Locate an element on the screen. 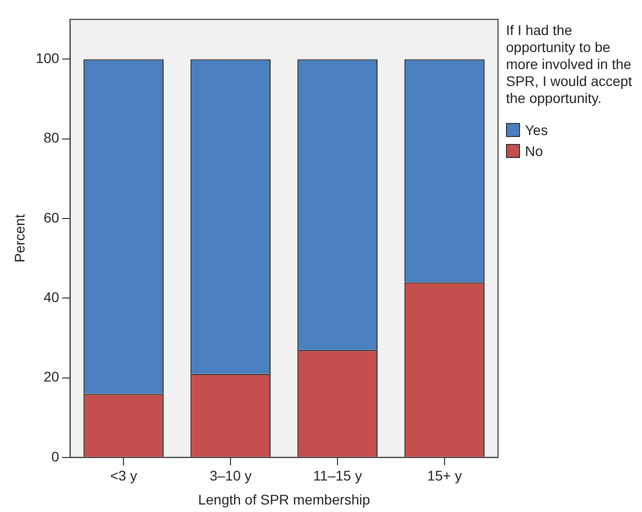 The image size is (642, 512). y-axis-title: Percent is located at coordinates (19, 238).